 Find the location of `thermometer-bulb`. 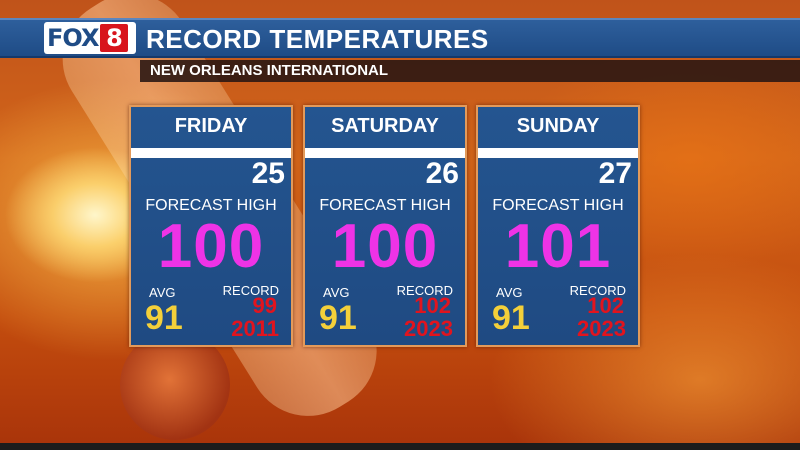

thermometer-bulb is located at coordinates (175, 385).